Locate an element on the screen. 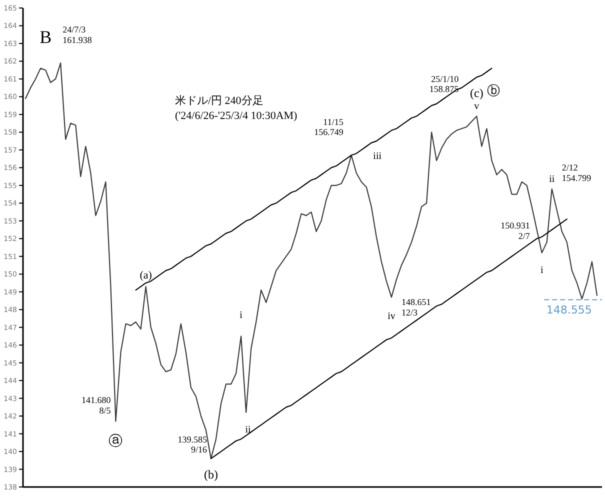  annotation: (c) is located at coordinates (477, 93).